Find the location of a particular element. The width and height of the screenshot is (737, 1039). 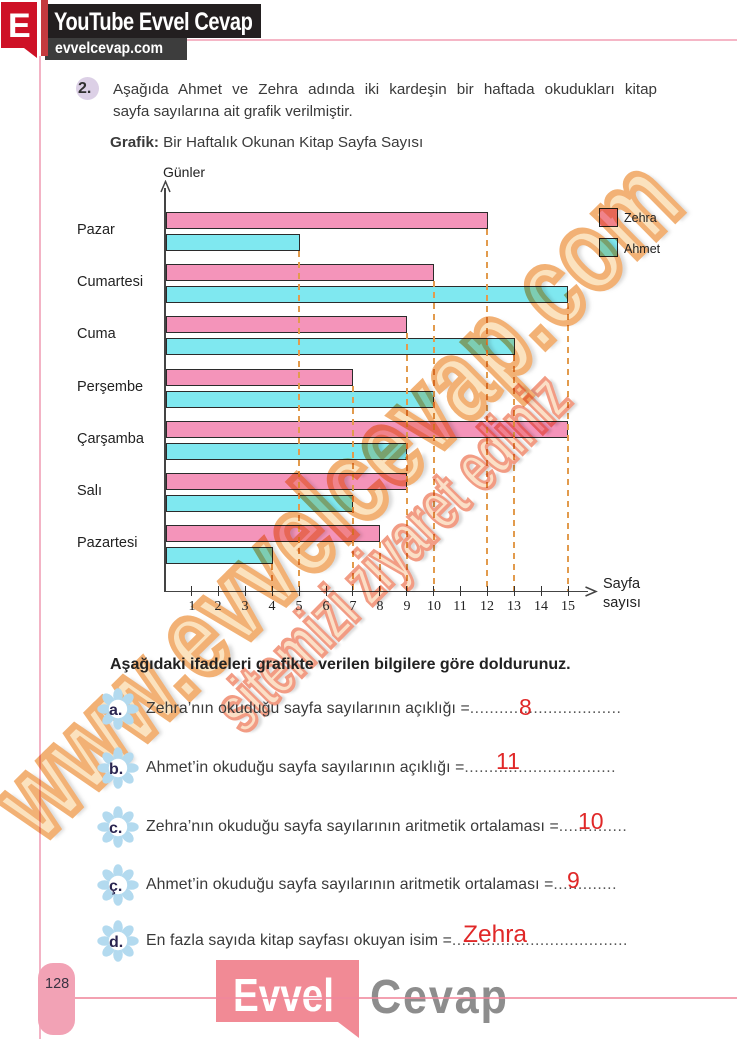

svg-text: d. is located at coordinates (116, 942).